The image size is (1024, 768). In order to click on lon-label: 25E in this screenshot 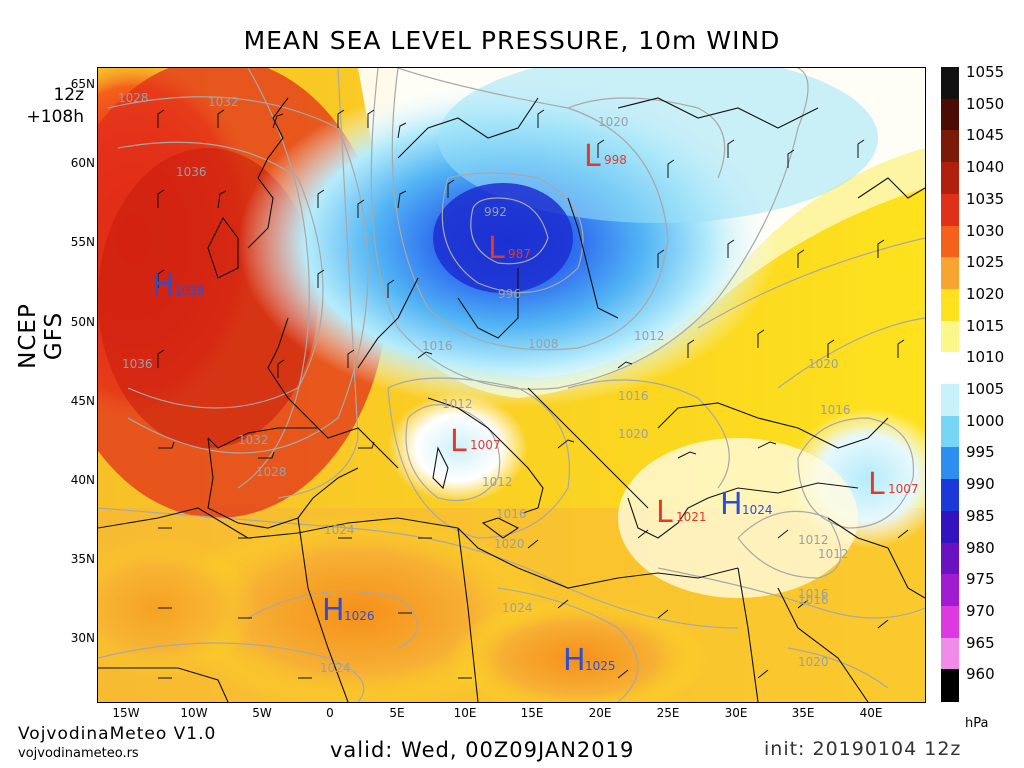, I will do `click(668, 713)`.